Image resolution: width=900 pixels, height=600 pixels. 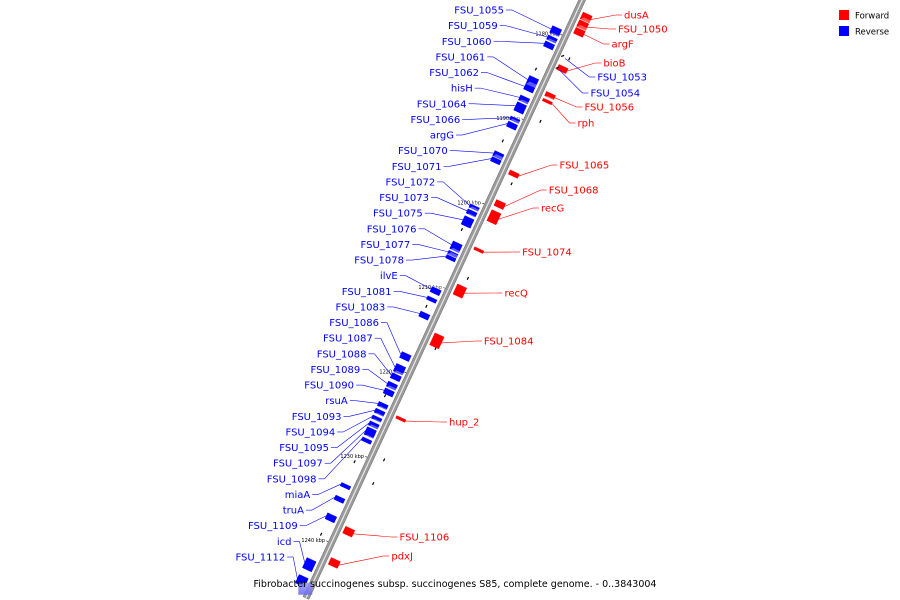 I want to click on leader-fsu-1062-diag, so click(x=505, y=79).